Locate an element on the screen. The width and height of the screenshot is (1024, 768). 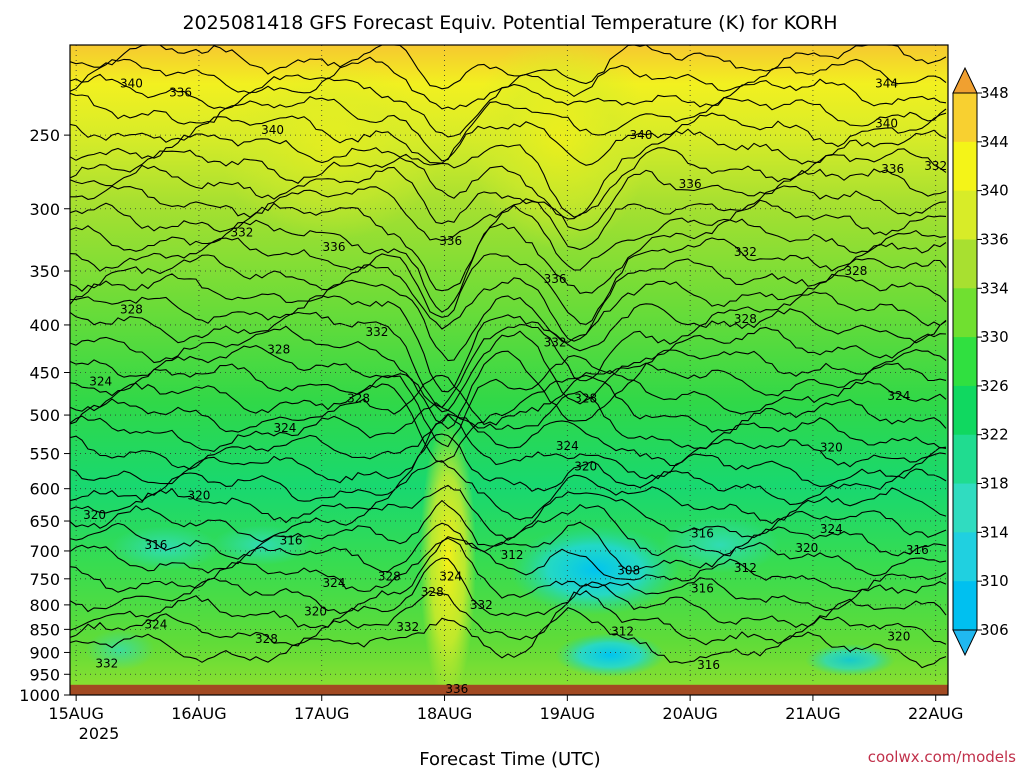
y-tick-label: 900 is located at coordinates (44, 652).